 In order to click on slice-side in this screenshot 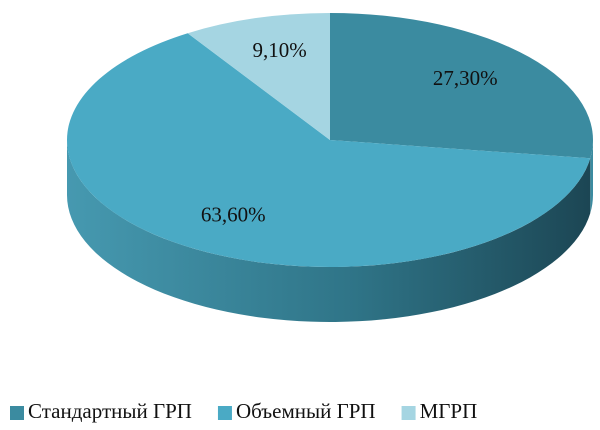, I will do `click(591, 177)`.